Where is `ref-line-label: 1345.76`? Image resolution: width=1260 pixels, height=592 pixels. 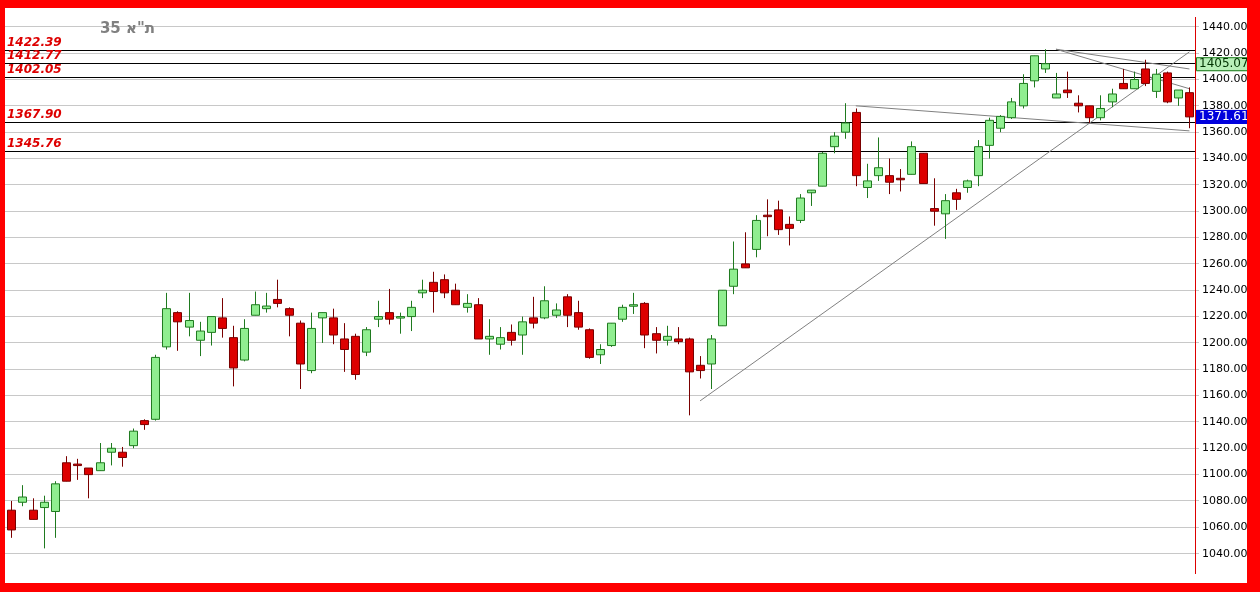
ref-line-label: 1345.76 is located at coordinates (34, 142).